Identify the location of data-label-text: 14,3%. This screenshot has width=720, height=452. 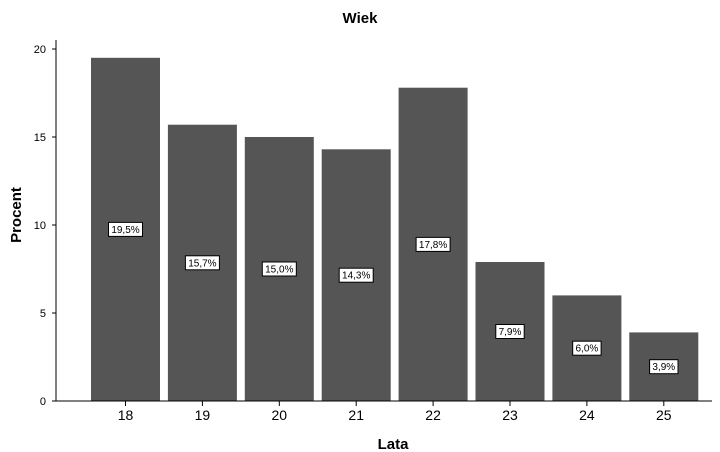
(356, 276).